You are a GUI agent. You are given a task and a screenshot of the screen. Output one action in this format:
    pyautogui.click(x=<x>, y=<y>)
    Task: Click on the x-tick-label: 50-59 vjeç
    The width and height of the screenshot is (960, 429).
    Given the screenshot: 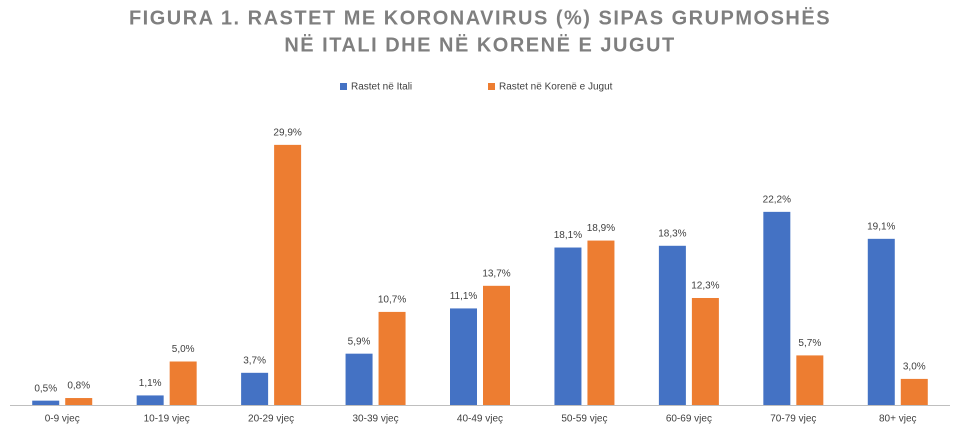 What is the action you would take?
    pyautogui.click(x=584, y=419)
    